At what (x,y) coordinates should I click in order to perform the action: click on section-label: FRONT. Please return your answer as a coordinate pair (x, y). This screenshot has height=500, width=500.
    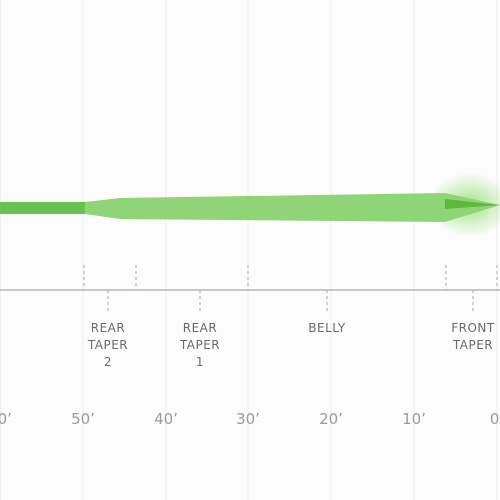
    Looking at the image, I should click on (473, 328).